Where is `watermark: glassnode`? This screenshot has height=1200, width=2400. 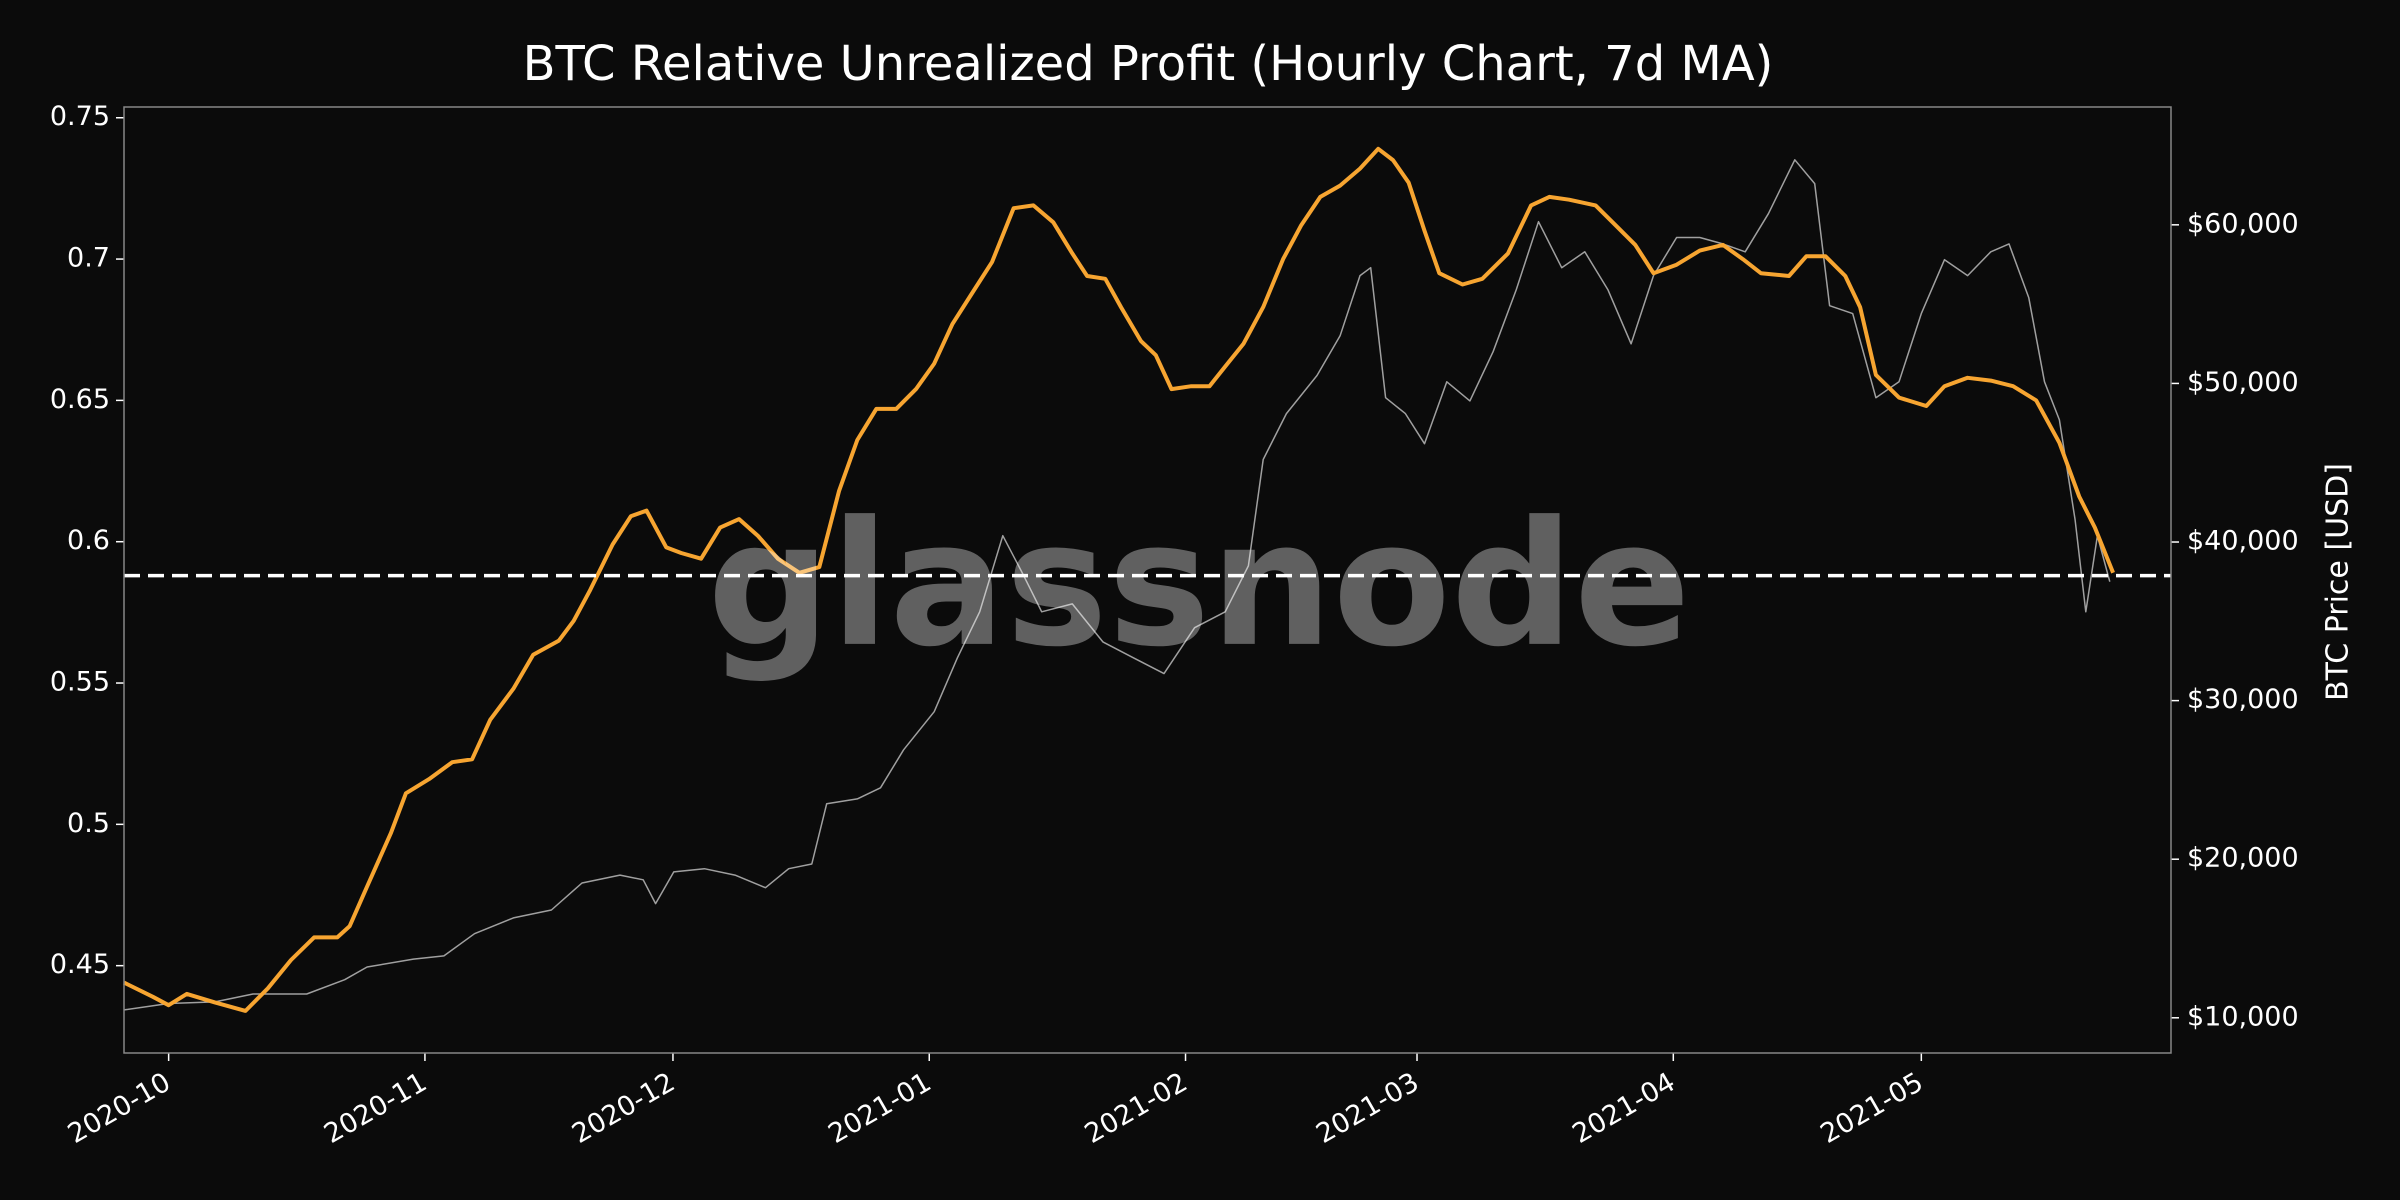
watermark: glassnode is located at coordinates (1198, 584).